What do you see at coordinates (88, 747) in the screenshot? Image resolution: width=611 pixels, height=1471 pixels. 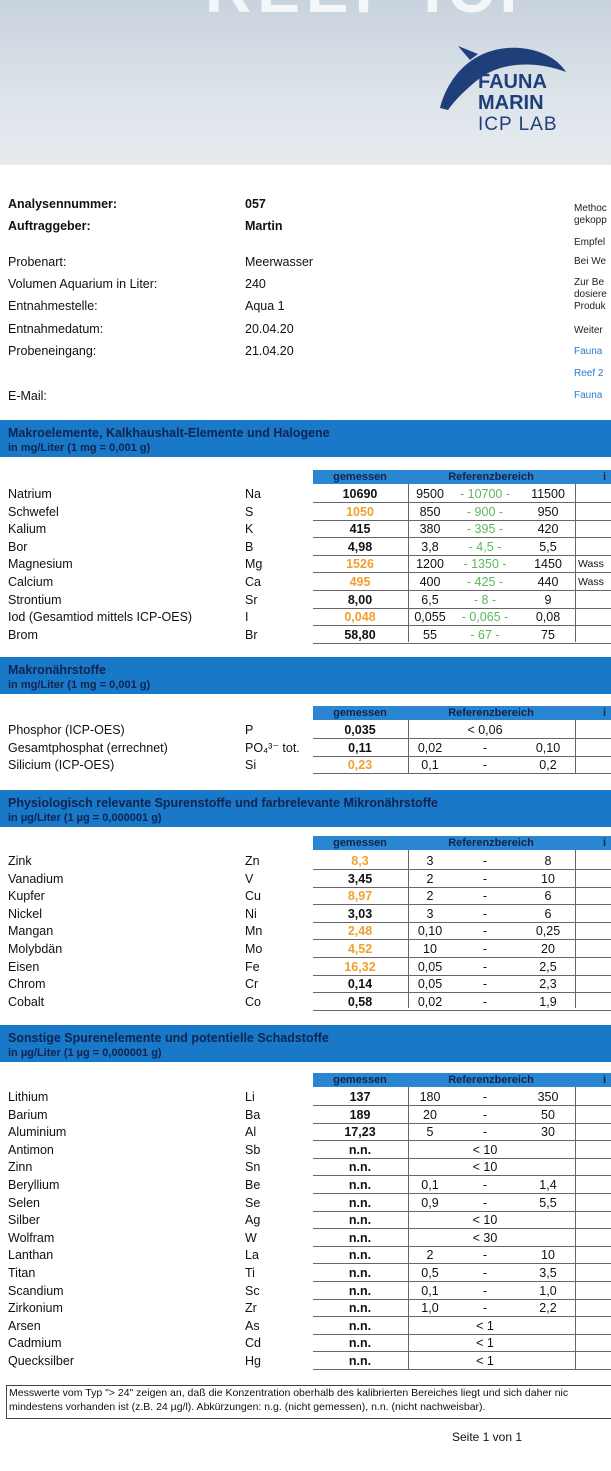 I see `element-name: Gesamtphosphat (errechnet)` at bounding box center [88, 747].